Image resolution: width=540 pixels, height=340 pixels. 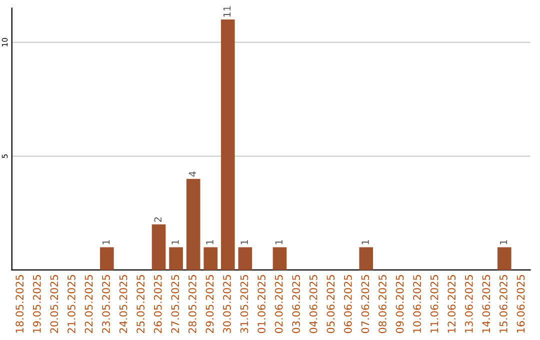 What do you see at coordinates (20, 304) in the screenshot?
I see `x-tick-label: 18.05.2025` at bounding box center [20, 304].